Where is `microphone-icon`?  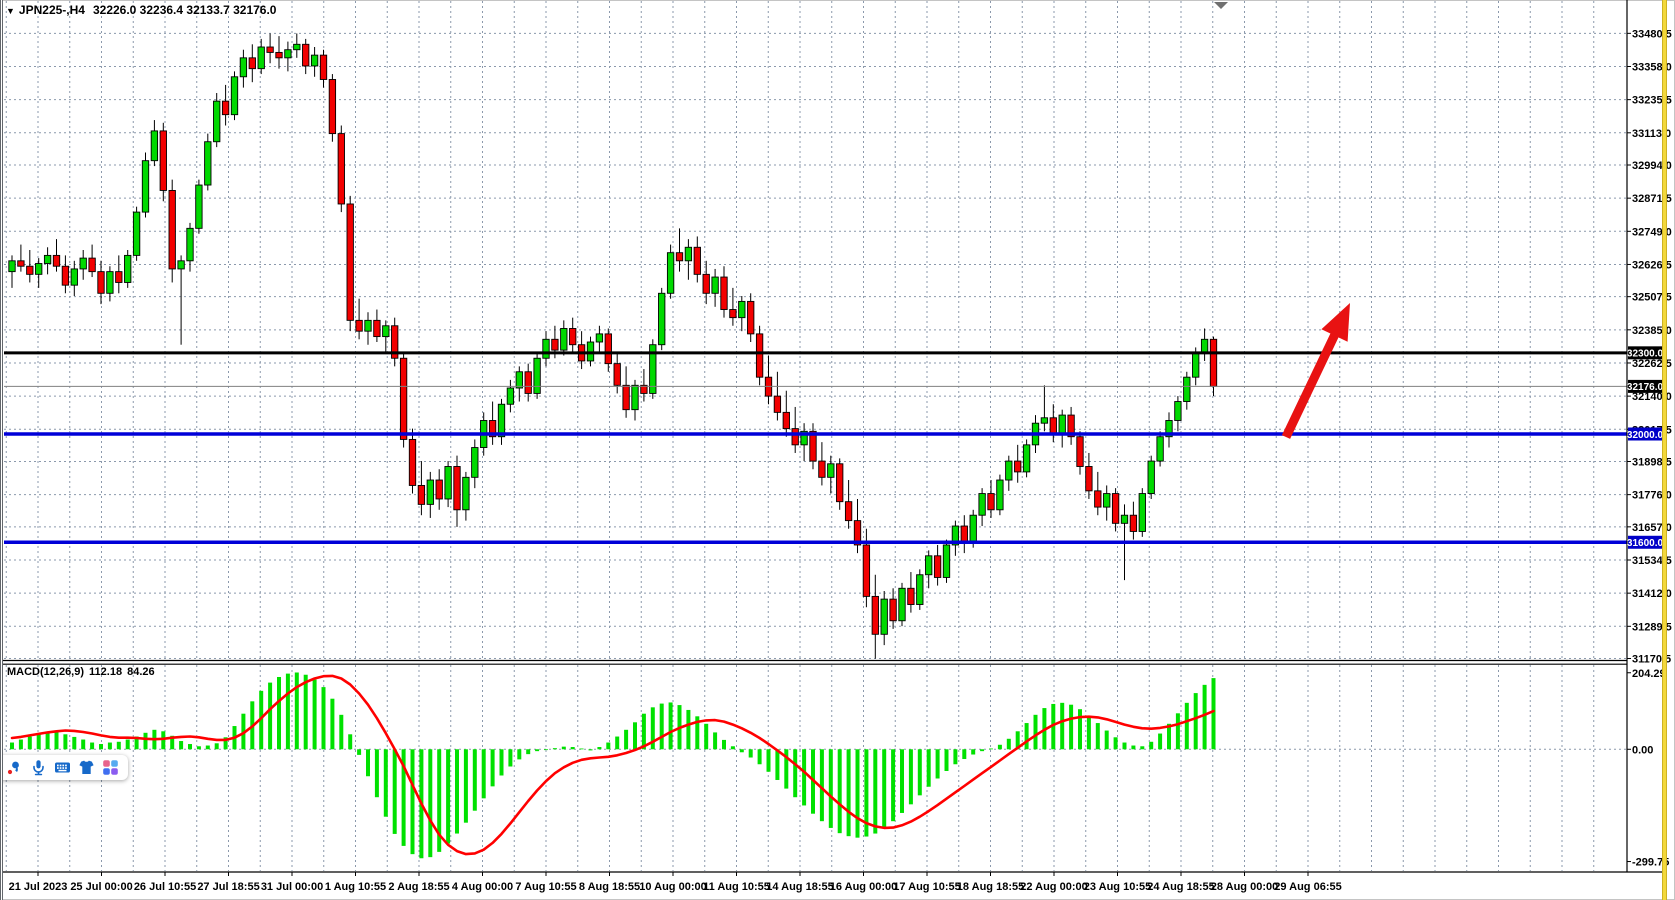 microphone-icon is located at coordinates (38, 767).